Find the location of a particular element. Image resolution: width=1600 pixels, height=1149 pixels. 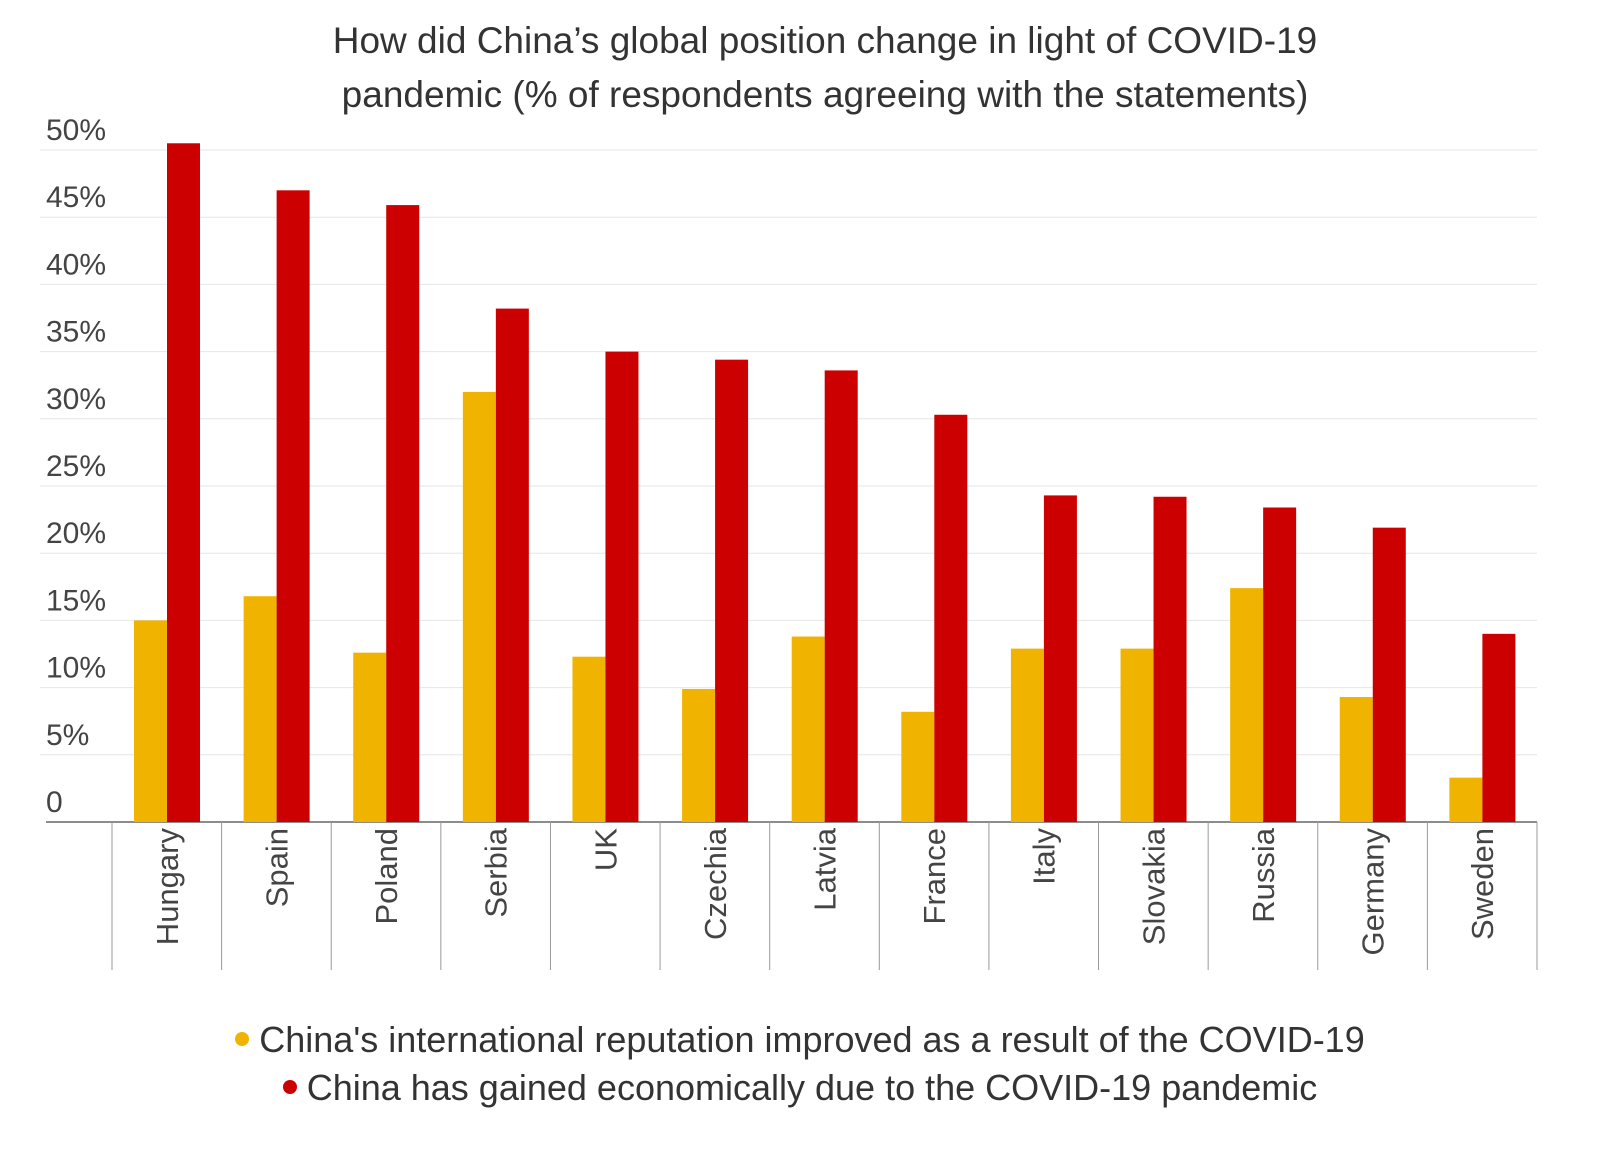

x-tick-label: Sweden is located at coordinates (1482, 884).